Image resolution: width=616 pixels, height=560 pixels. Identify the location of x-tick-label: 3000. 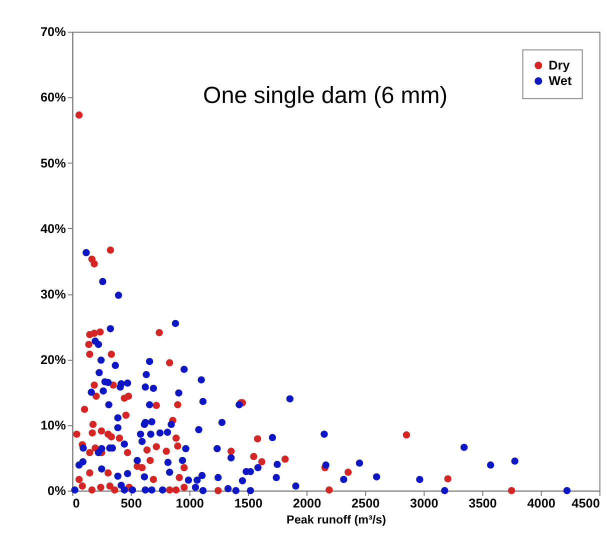
(424, 503).